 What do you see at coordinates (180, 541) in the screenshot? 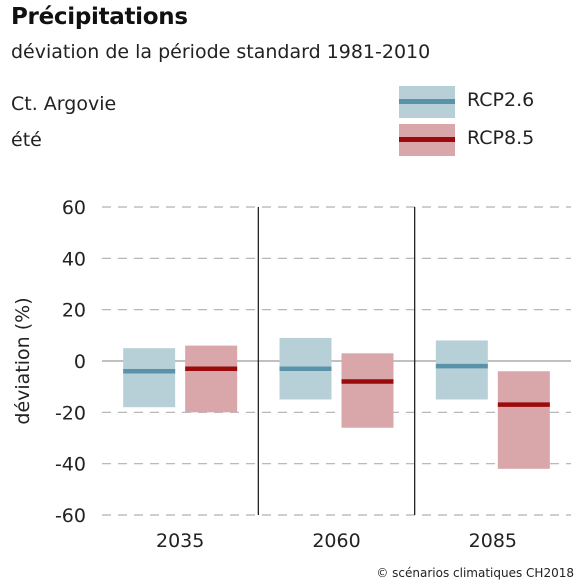
I see `x-tick-label: 2035` at bounding box center [180, 541].